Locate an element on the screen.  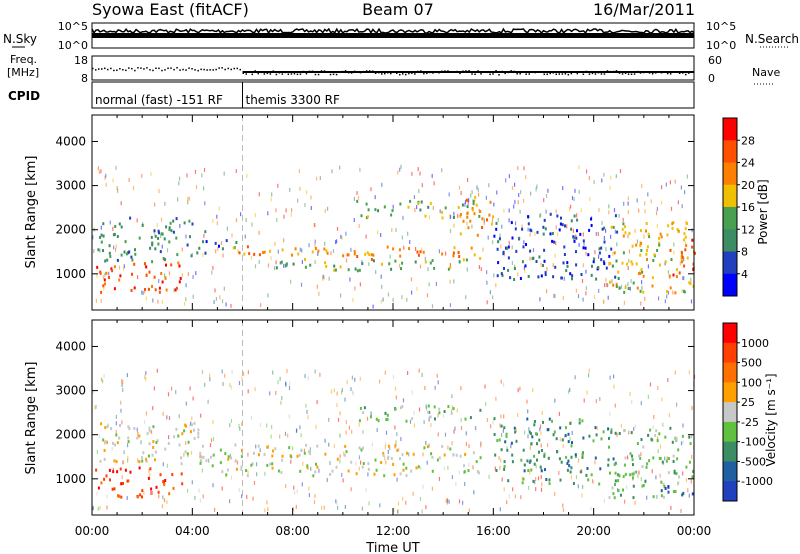
colorbar-tick-label: 1000 is located at coordinates (755, 343).